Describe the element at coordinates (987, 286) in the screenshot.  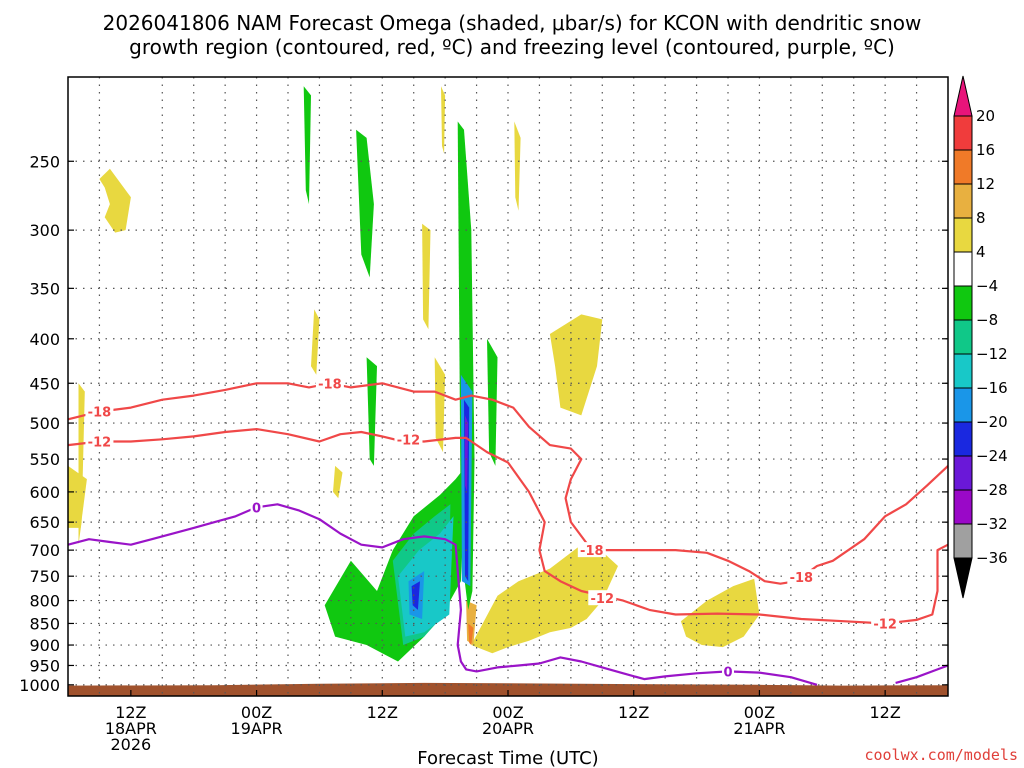
I see `colorbar-label-5: −4` at that location.